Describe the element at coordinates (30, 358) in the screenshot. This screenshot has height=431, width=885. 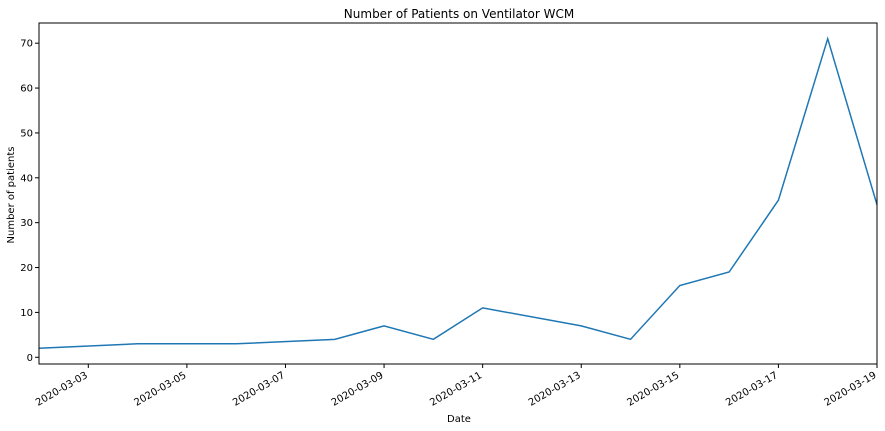
I see `y-tick-label: 0` at that location.